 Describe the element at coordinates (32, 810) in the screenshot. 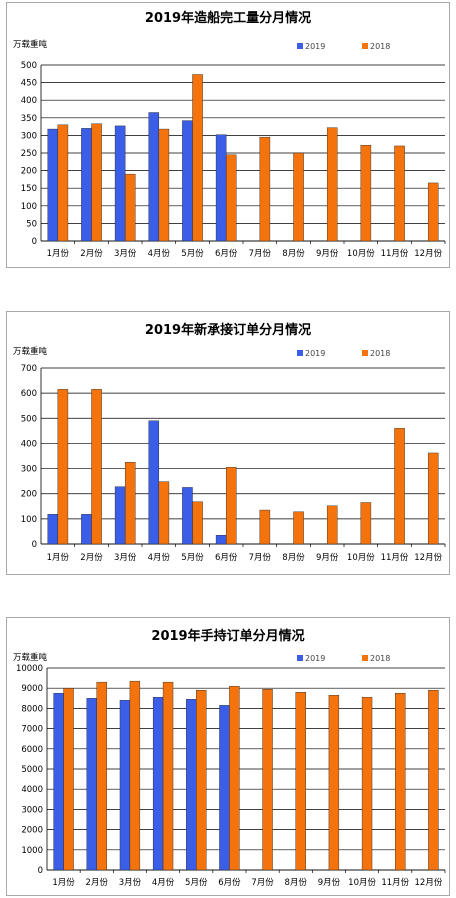

I see `y-tick-label: 3000` at that location.